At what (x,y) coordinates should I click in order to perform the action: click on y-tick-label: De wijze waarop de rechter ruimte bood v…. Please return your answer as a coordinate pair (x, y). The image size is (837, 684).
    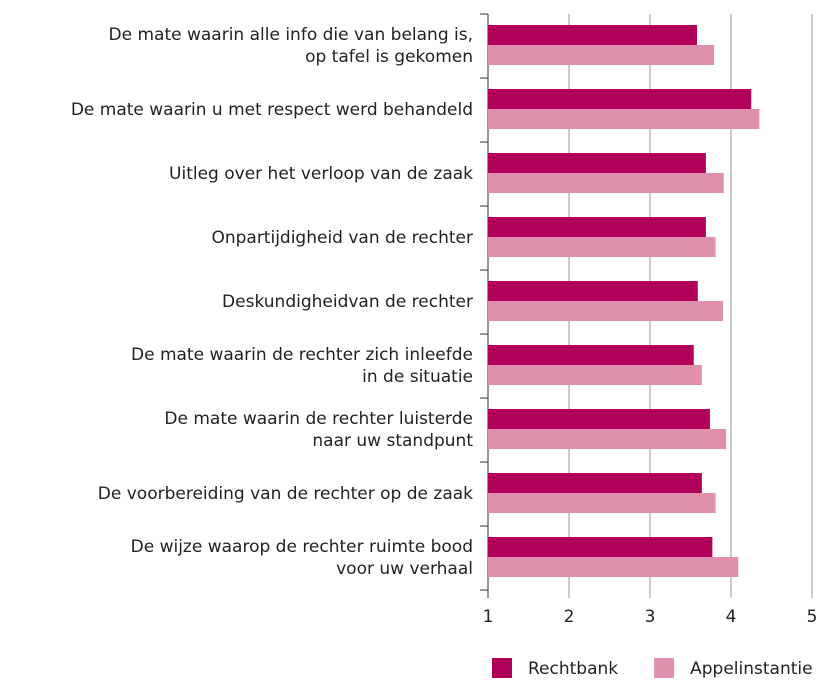
    Looking at the image, I should click on (301, 558).